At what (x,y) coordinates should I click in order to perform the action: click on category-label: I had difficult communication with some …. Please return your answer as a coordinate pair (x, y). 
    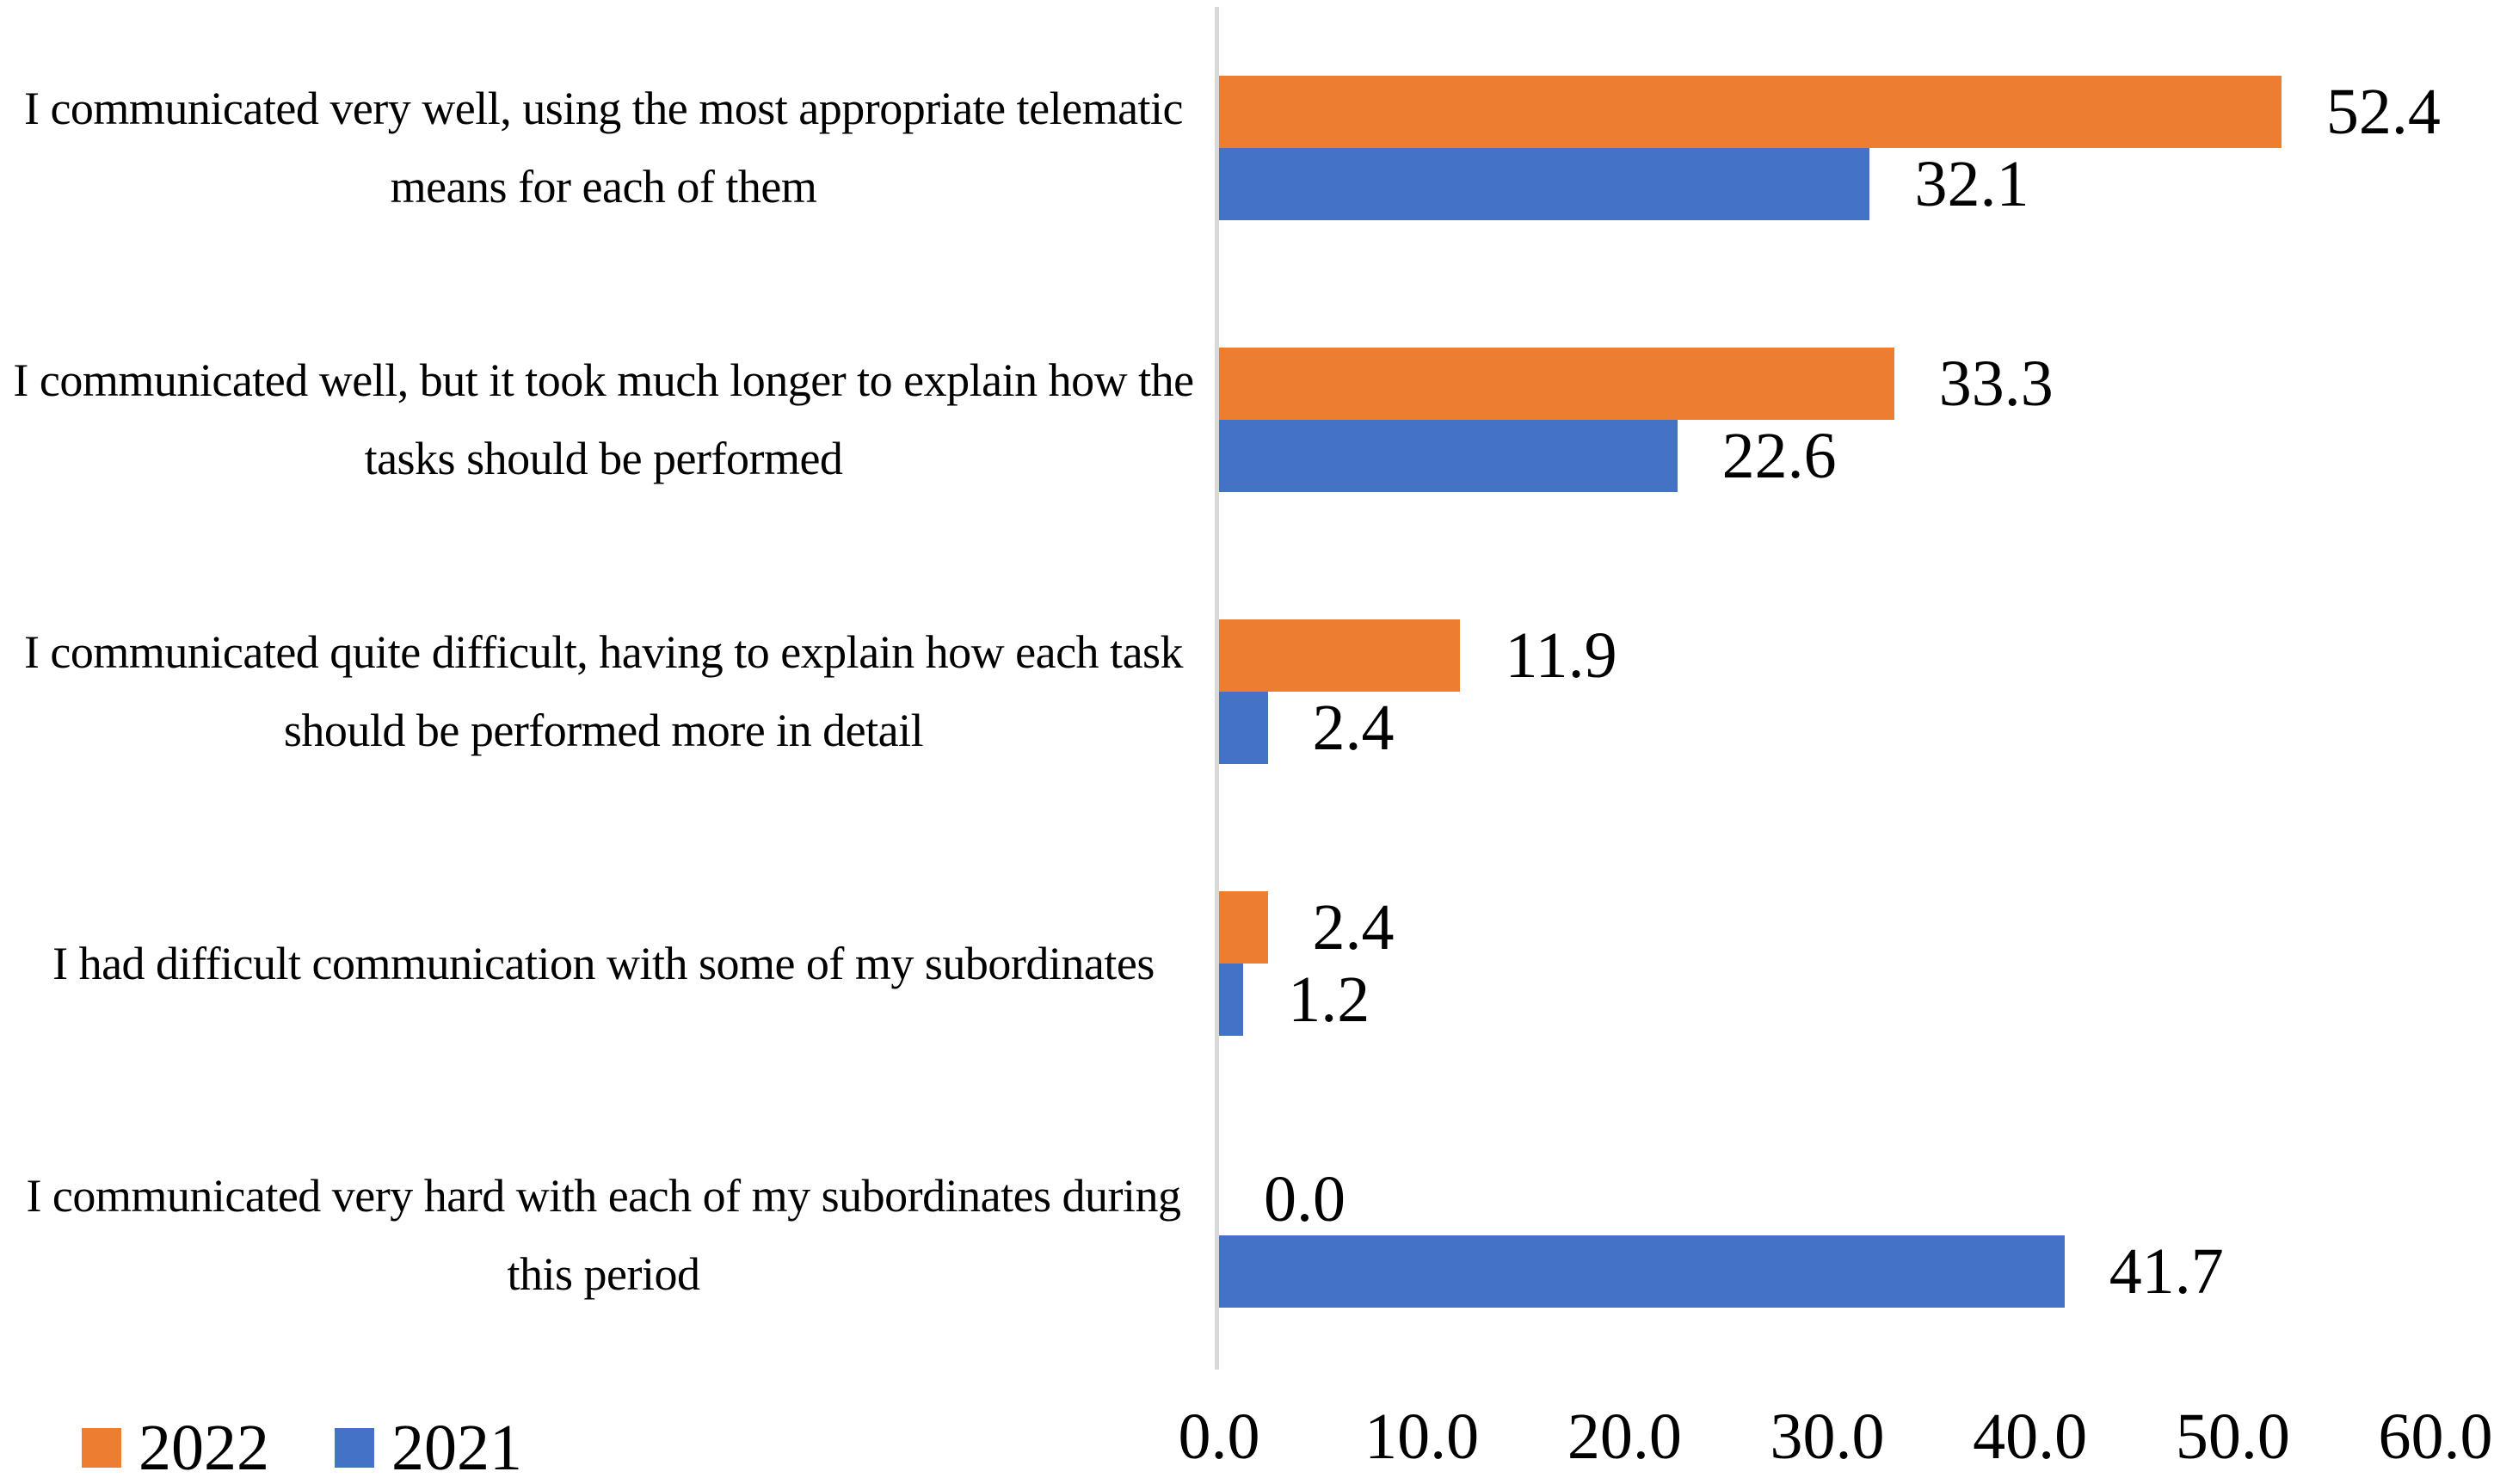
    Looking at the image, I should click on (604, 963).